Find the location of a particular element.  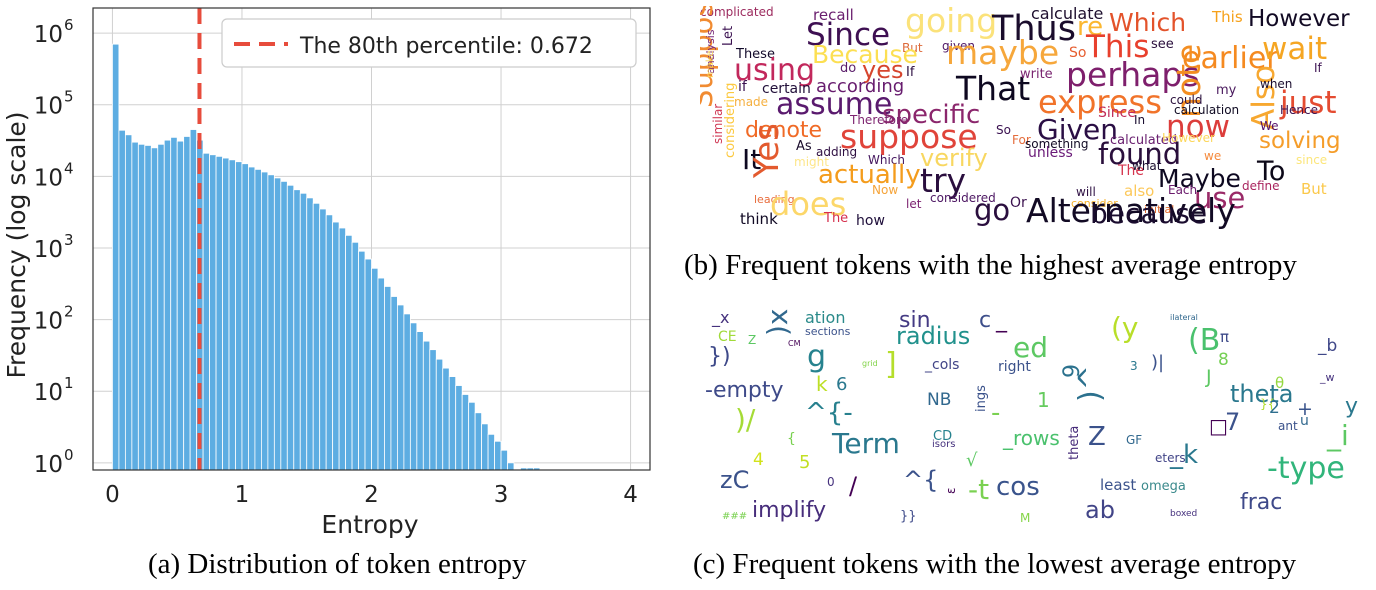

cloud-word: re is located at coordinates (1090, 27).